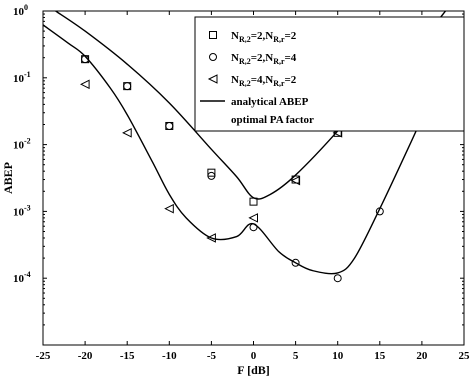 This screenshot has height=378, width=471. I want to click on x-tick-label: 0, so click(254, 356).